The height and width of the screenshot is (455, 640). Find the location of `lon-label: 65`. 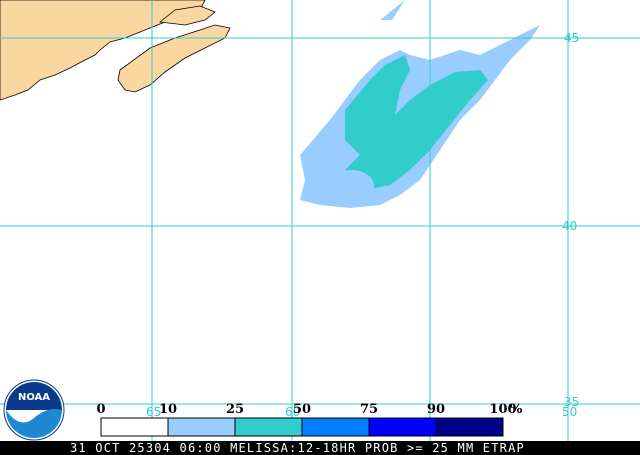

lon-label: 65 is located at coordinates (153, 412).